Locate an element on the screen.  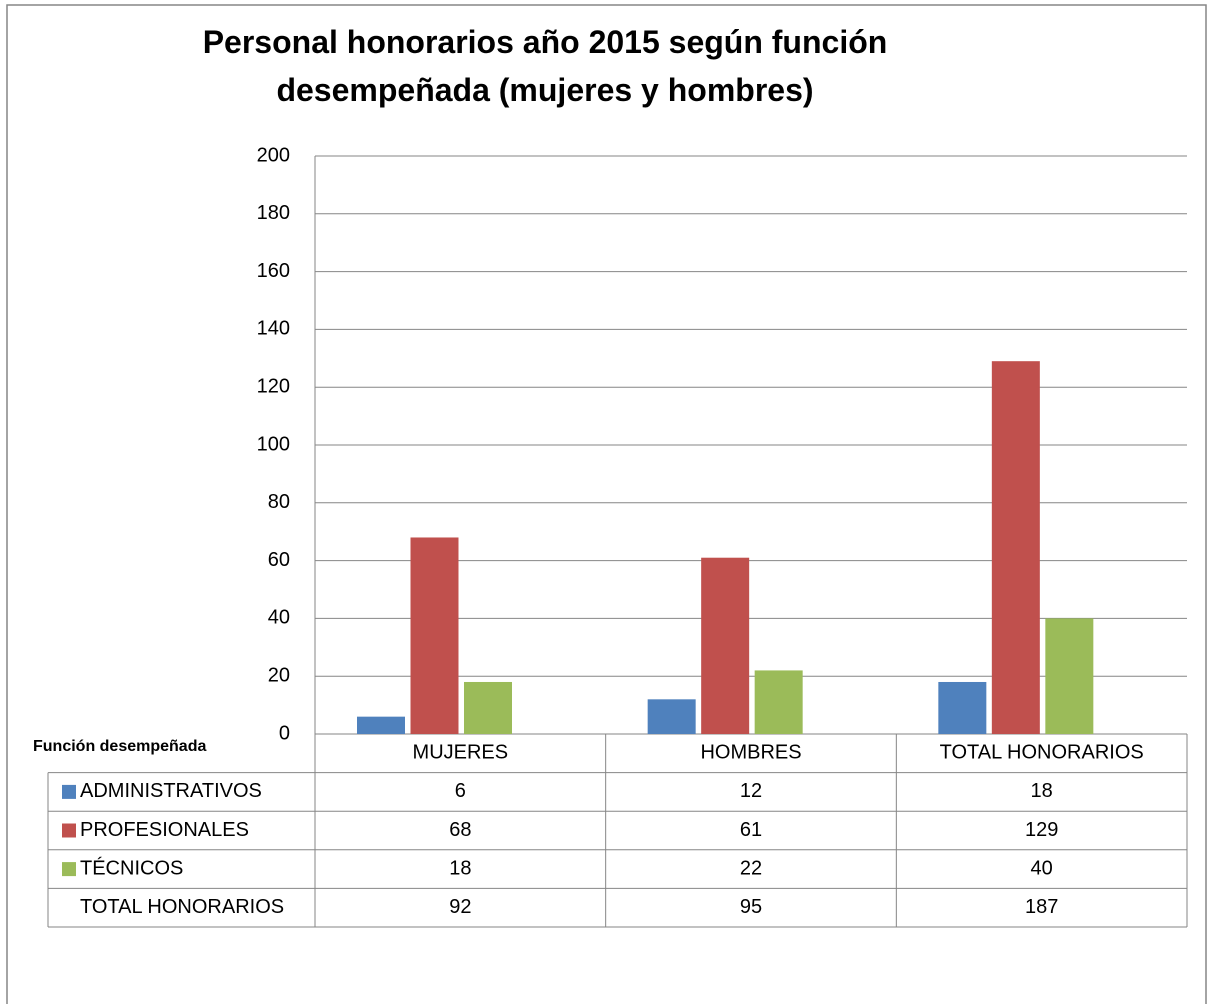
table-cell: 22 is located at coordinates (751, 868).